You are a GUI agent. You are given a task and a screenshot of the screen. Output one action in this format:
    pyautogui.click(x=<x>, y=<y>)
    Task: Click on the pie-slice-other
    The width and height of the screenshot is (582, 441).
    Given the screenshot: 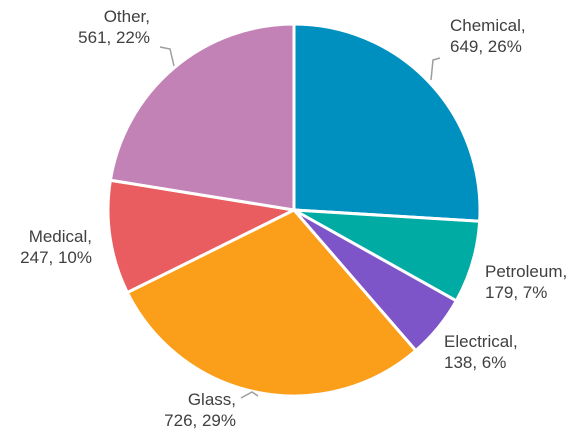 What is the action you would take?
    pyautogui.click(x=202, y=117)
    